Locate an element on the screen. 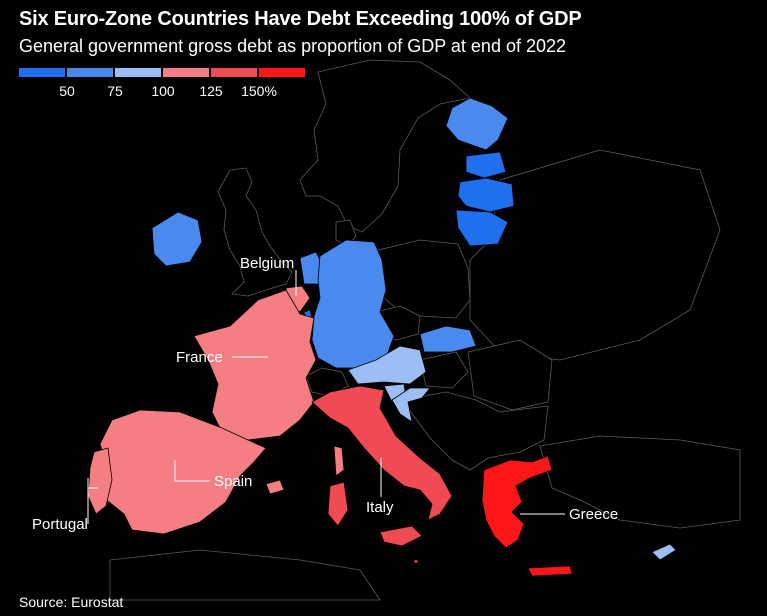 This screenshot has width=767, height=616. legend-tick-125: 125 is located at coordinates (211, 91).